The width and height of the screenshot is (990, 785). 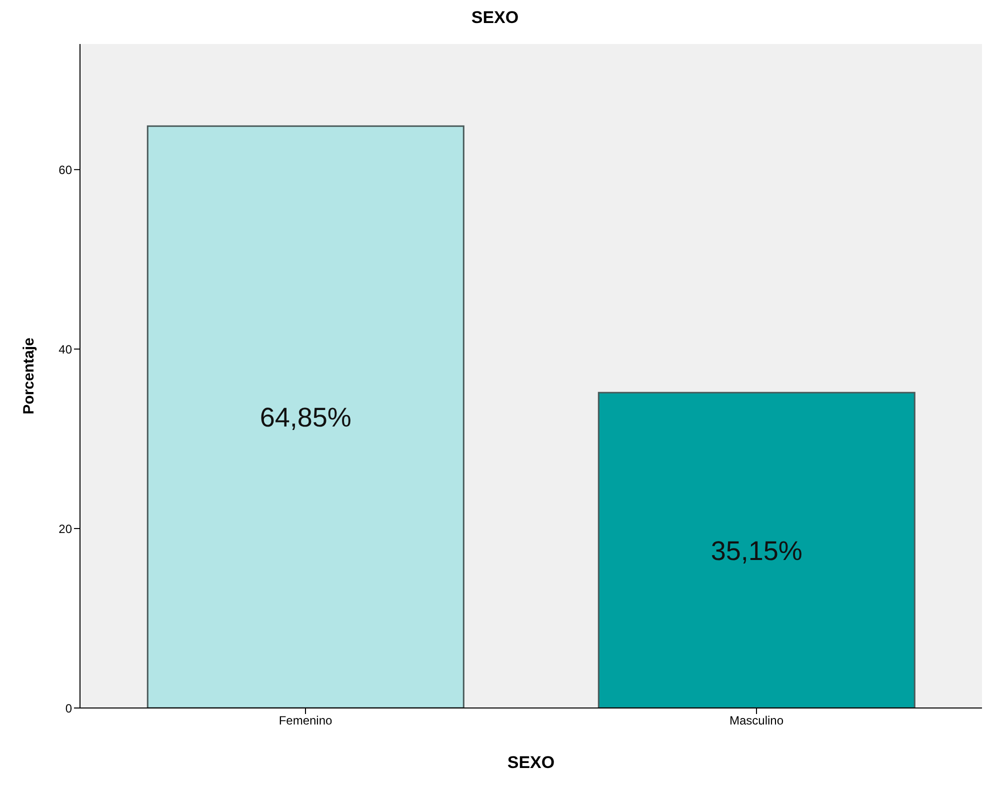 What do you see at coordinates (68, 708) in the screenshot?
I see `y-tick-label: 0` at bounding box center [68, 708].